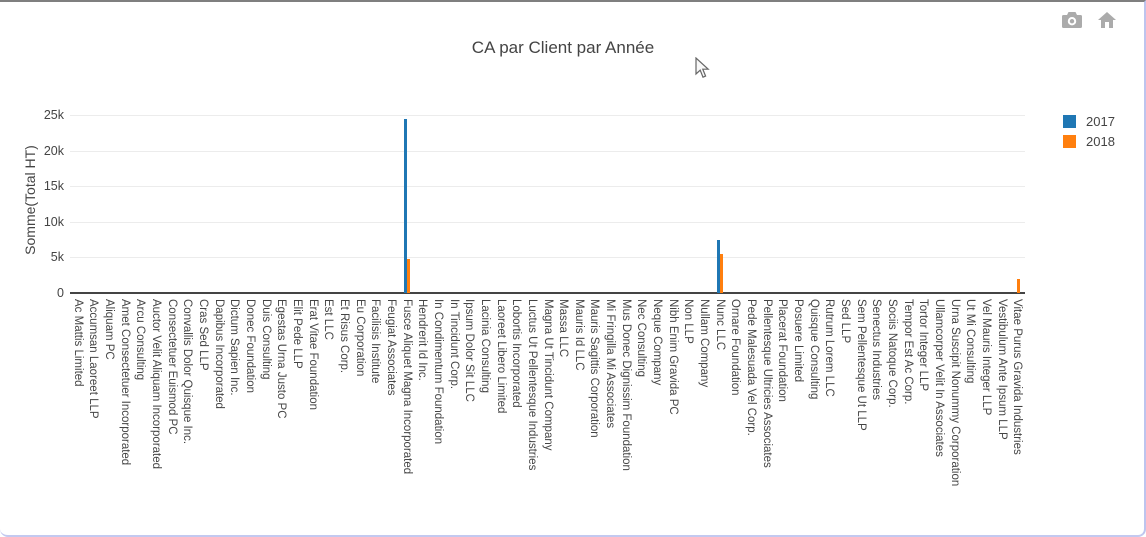 This screenshot has width=1146, height=537. Describe the element at coordinates (469, 350) in the screenshot. I see `x-tick-label: Ipsum Dolor Sit LLC` at that location.